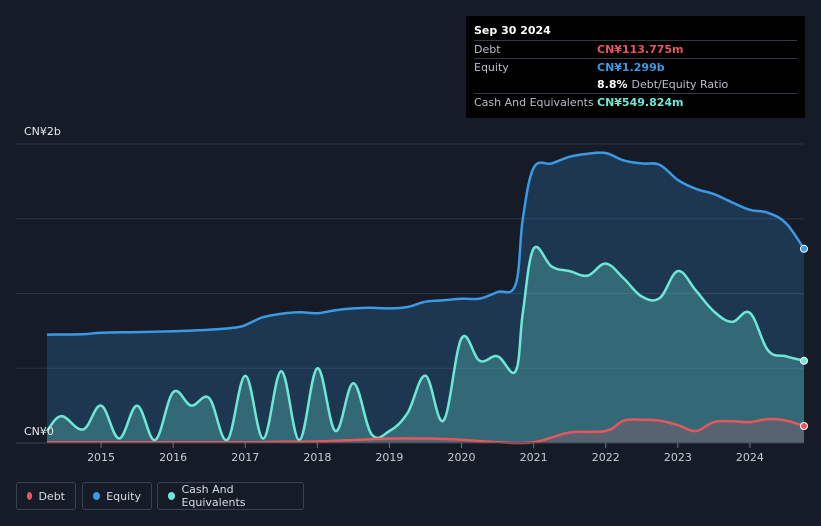 This screenshot has height=526, width=821. I want to click on tooltip-ratio-value: 8.8%, so click(612, 84).